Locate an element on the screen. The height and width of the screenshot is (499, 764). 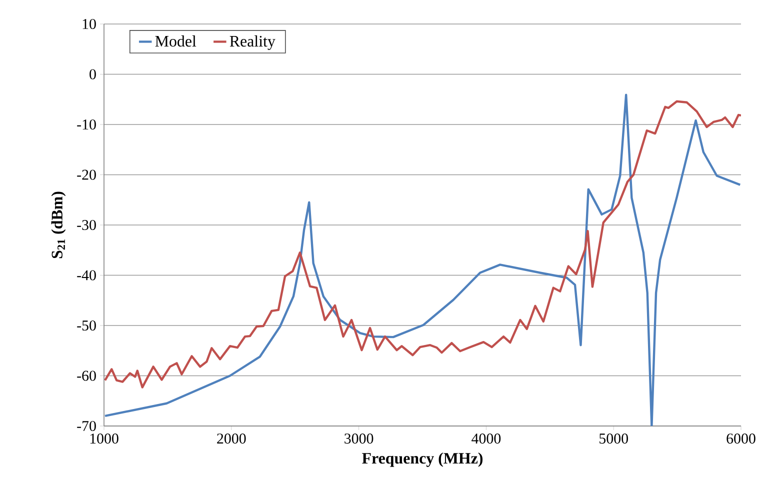
y-tick-label: -30 is located at coordinates (86, 225).